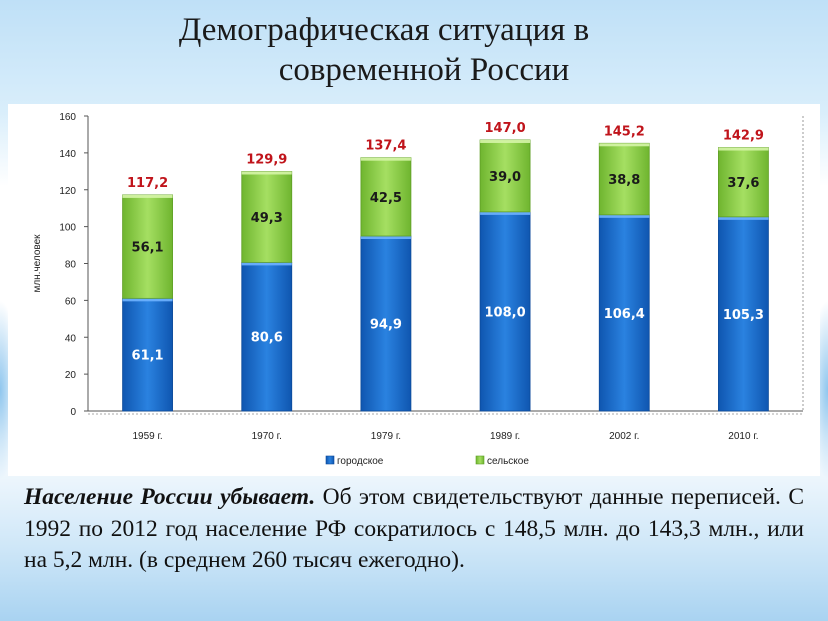  I want to click on segment-label-городское-3: 108,0, so click(505, 312).